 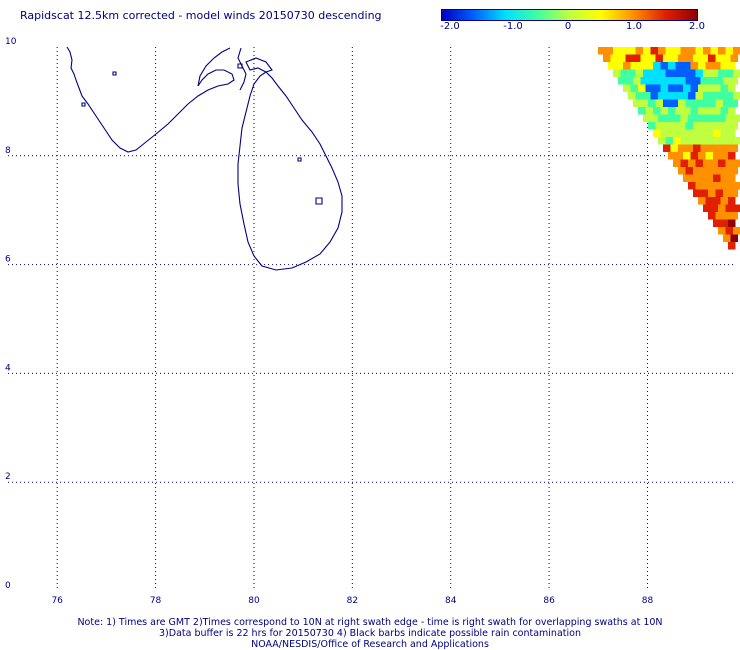 What do you see at coordinates (8, 368) in the screenshot?
I see `lat-label: 4` at bounding box center [8, 368].